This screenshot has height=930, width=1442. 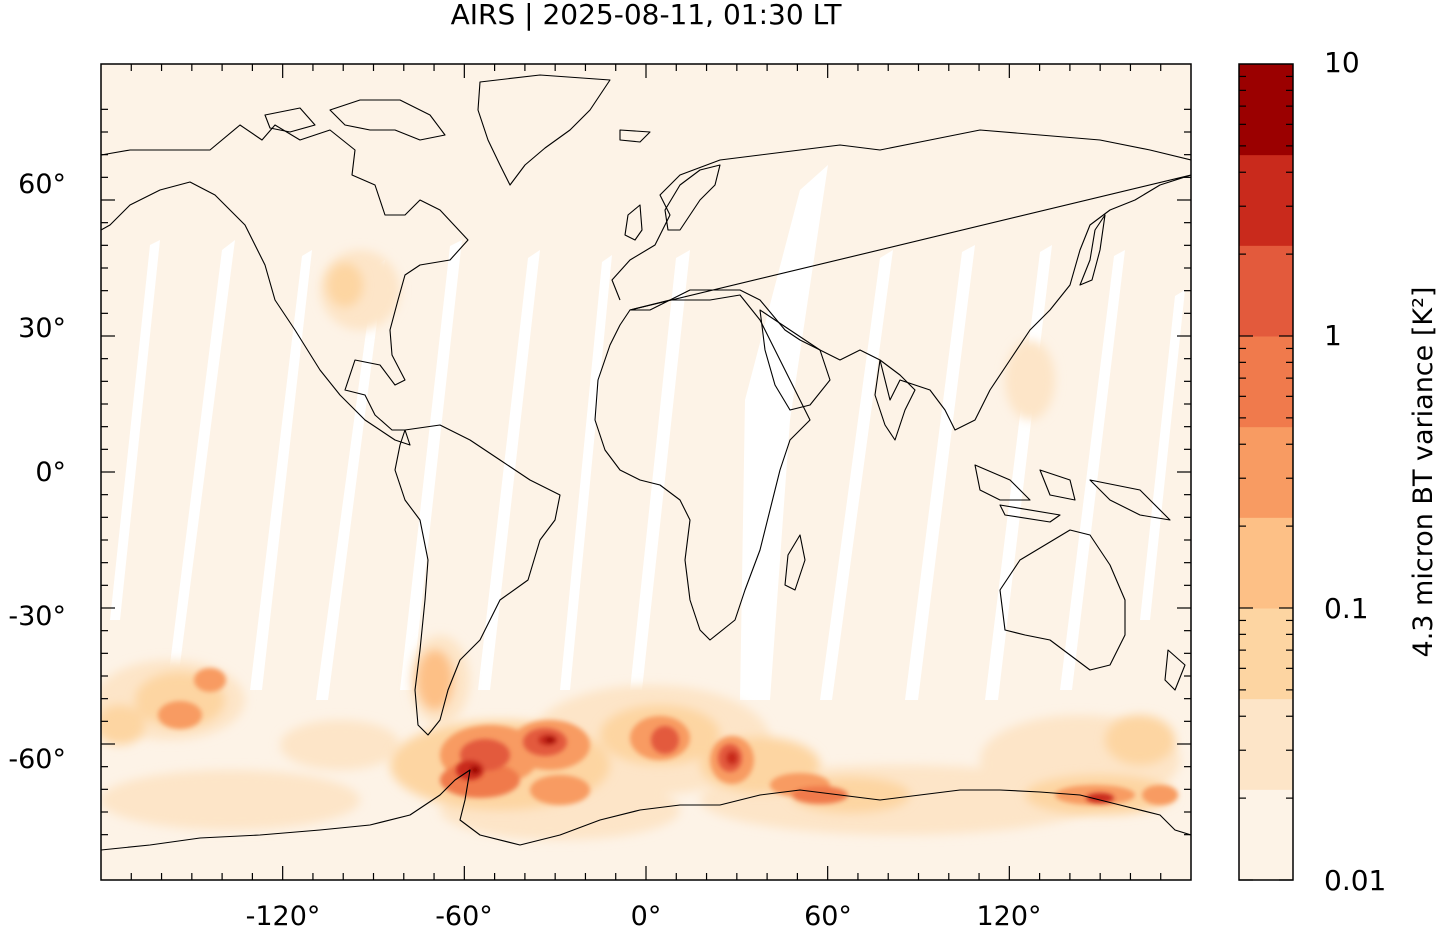 I want to click on colorbar-ticks, so click(x=1266, y=478).